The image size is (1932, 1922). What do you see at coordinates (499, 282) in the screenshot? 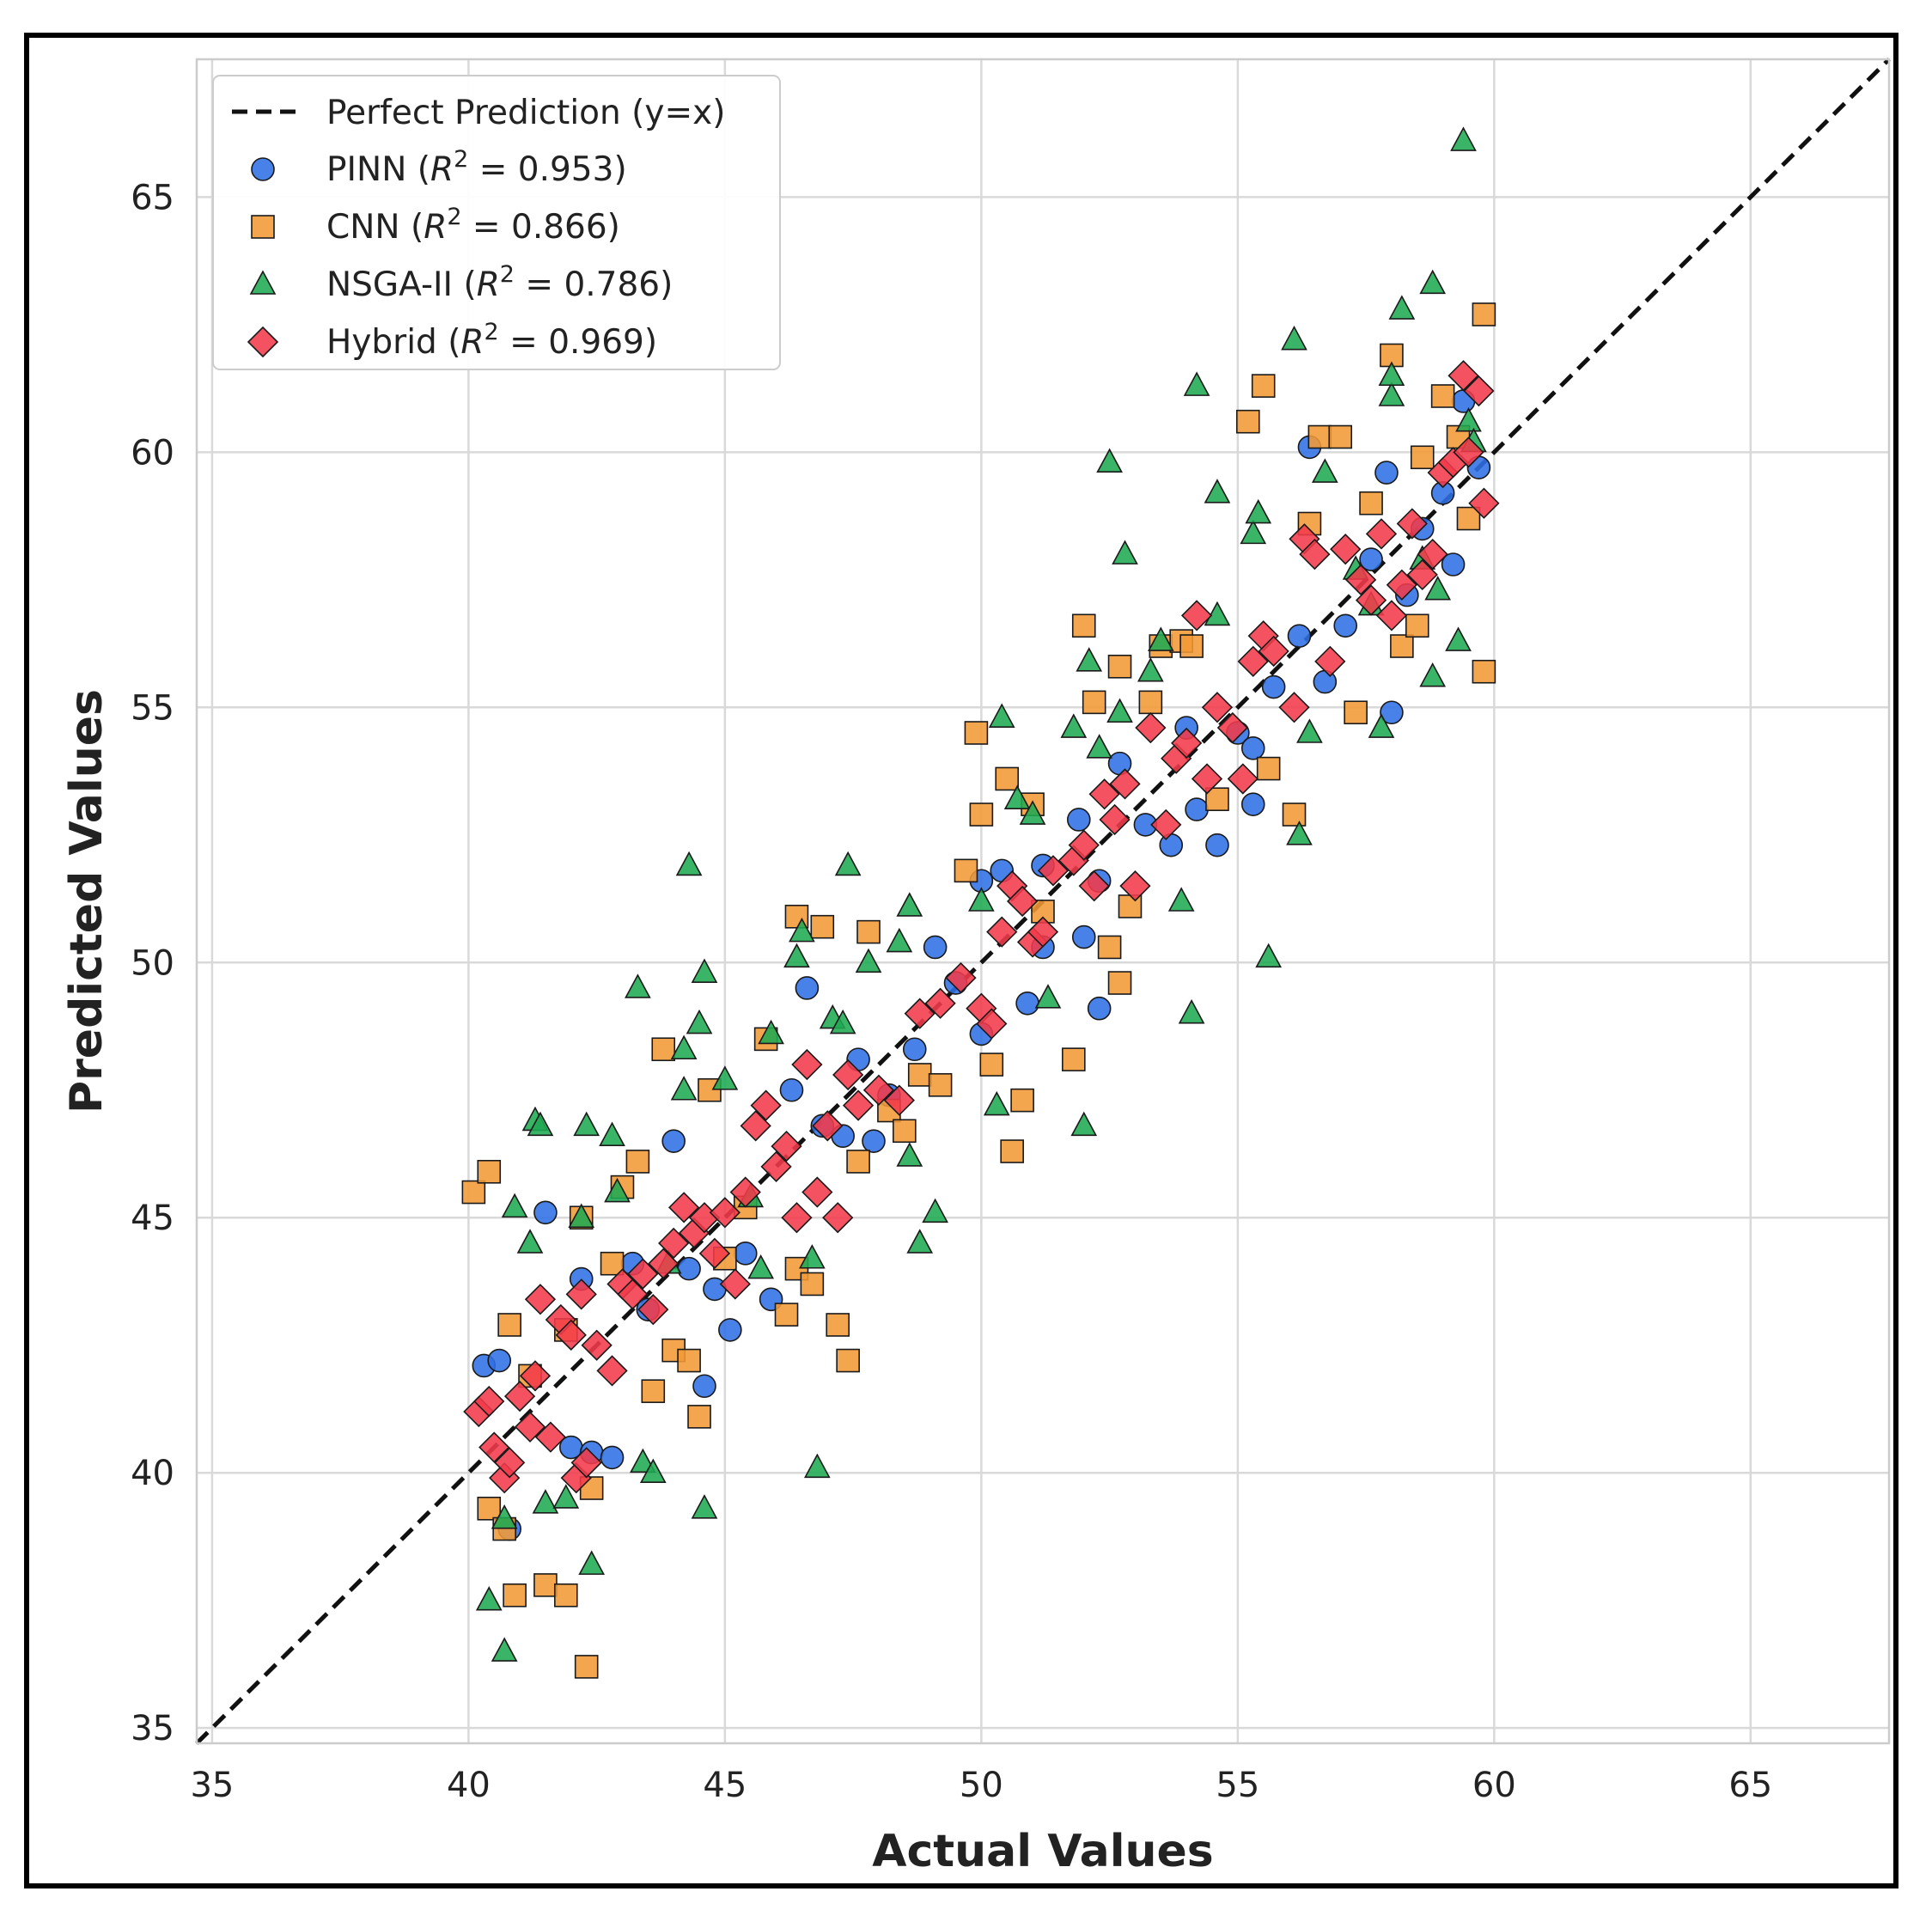
I see `legend-label-nsga-ii: NSGA-II (R2 = 0.786)` at bounding box center [499, 282].